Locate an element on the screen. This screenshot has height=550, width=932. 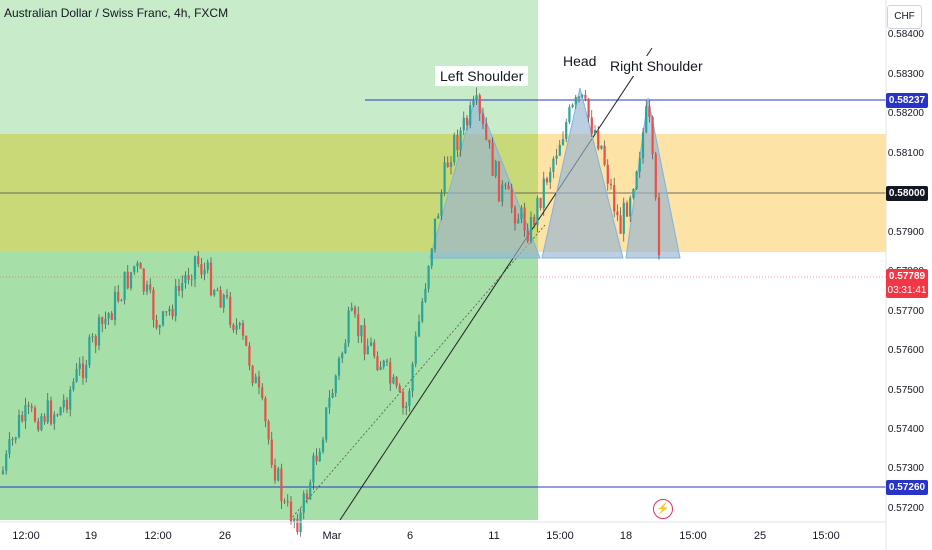
price-tick: 0.57600 is located at coordinates (905, 350).